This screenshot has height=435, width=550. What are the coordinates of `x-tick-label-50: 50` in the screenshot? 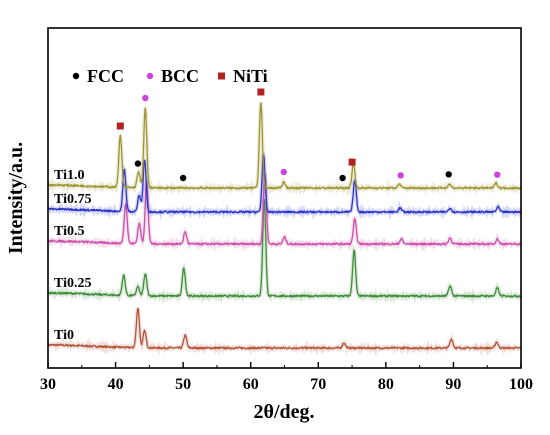 It's located at (183, 384).